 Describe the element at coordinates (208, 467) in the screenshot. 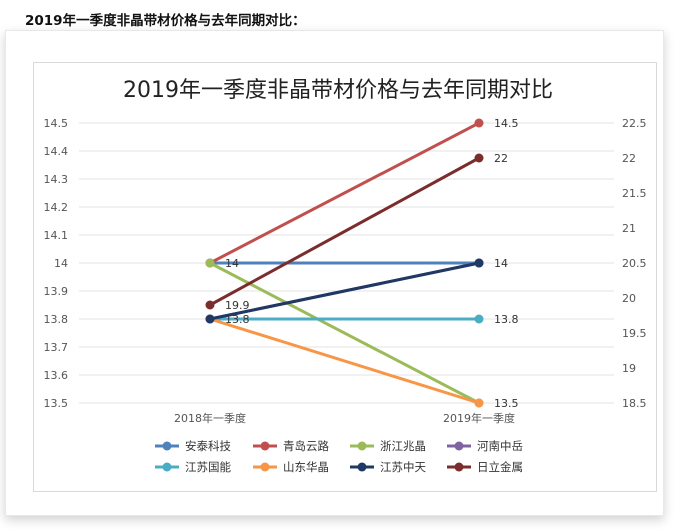

I see `legend-label: 江苏国能` at that location.